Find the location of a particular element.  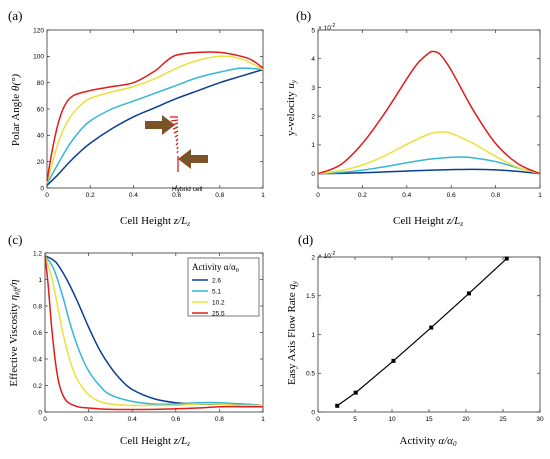

hybrid-cell-label: Hybrid cell is located at coordinates (187, 189).